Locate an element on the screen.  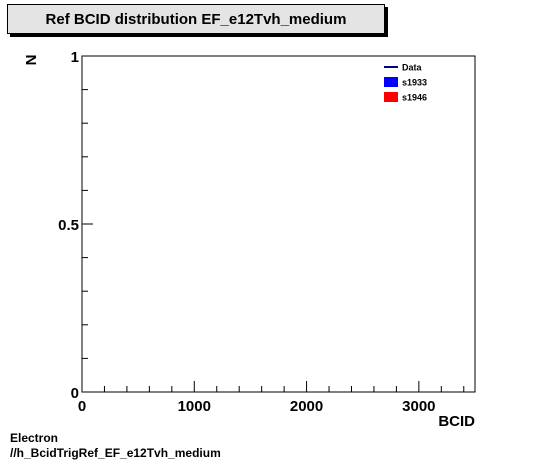
y-axis-label: N is located at coordinates (31, 60).